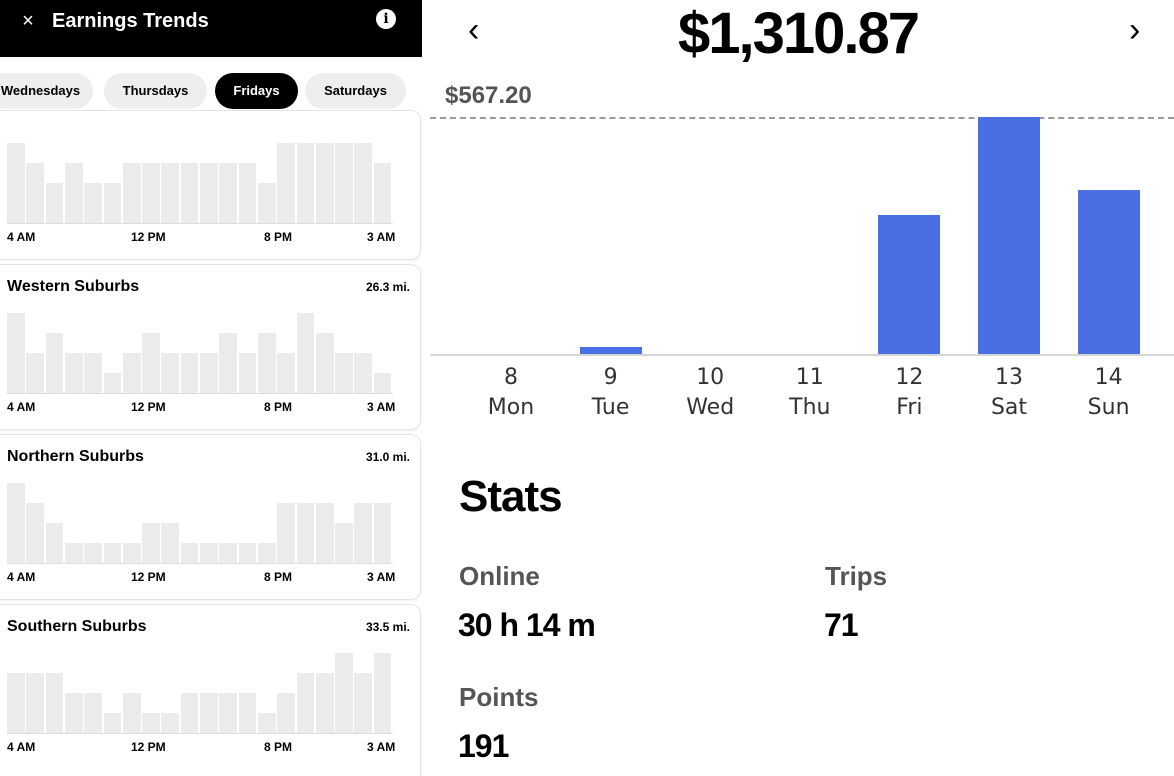  What do you see at coordinates (499, 697) in the screenshot?
I see `points-label: Points` at bounding box center [499, 697].